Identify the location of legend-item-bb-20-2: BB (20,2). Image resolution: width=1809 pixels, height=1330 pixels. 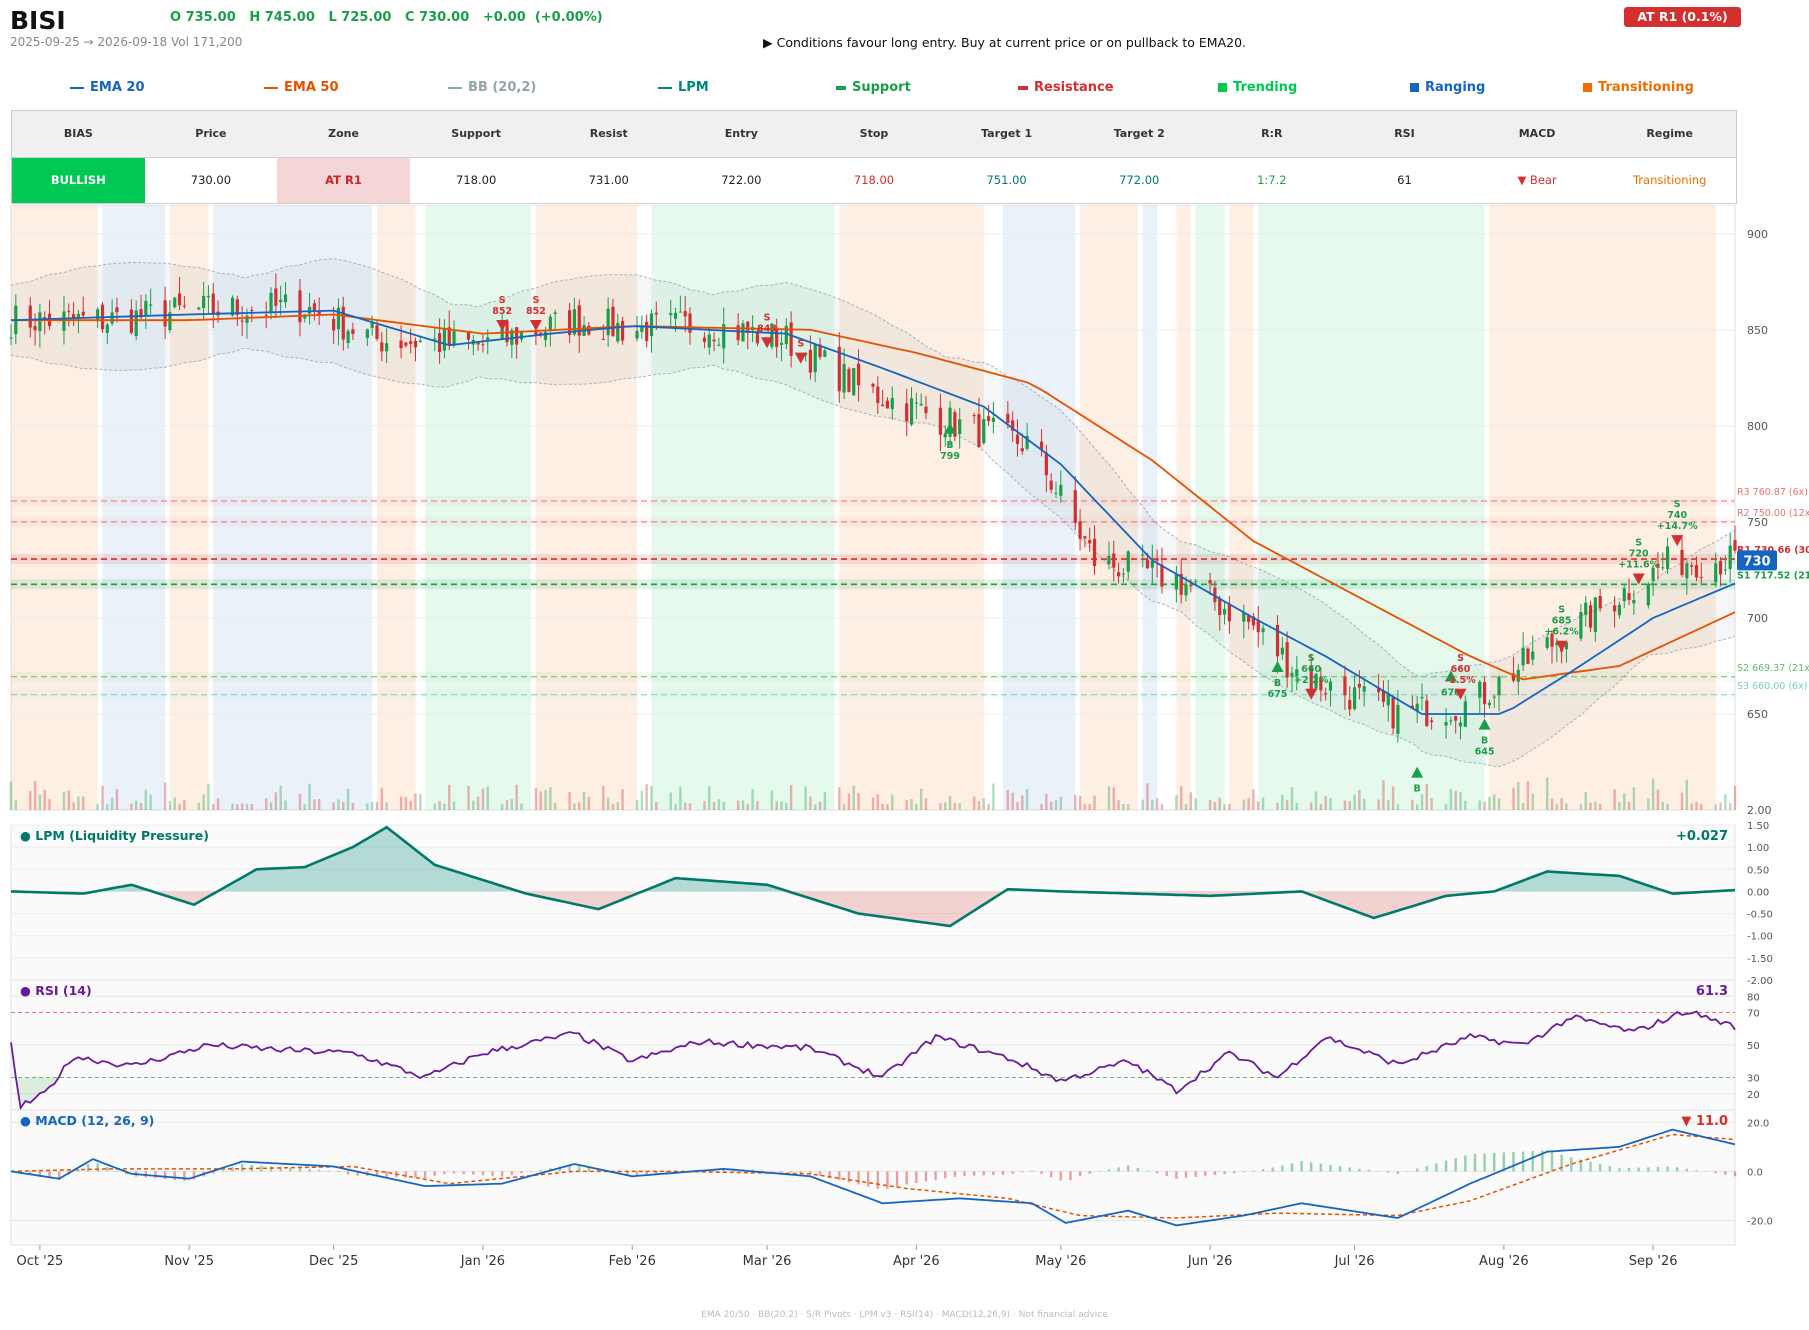
(492, 87).